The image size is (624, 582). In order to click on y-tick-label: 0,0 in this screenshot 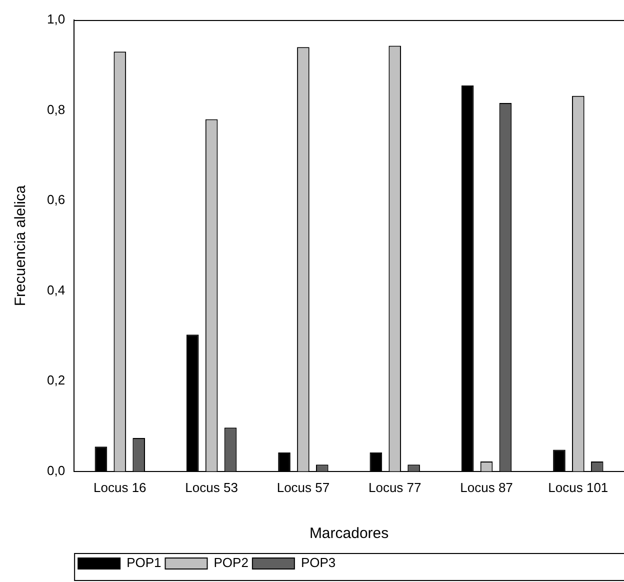, I will do `click(56, 470)`.